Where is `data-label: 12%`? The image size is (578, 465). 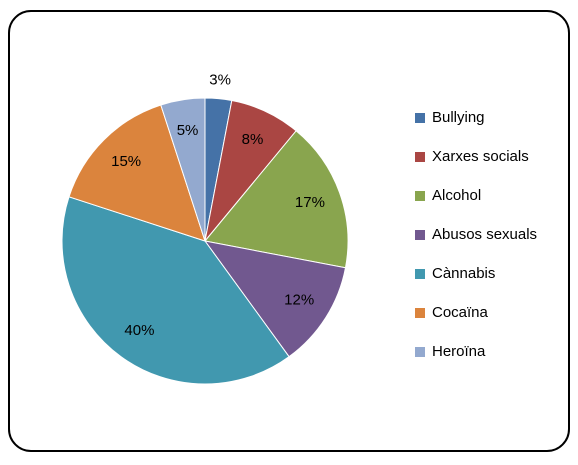 data-label: 12% is located at coordinates (299, 300).